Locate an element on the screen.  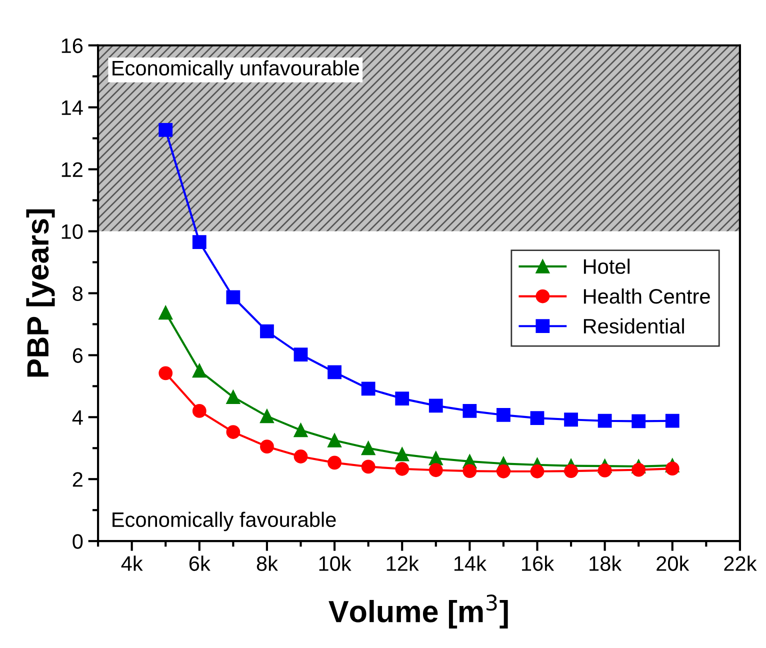
y-axis-title: PBP [years] is located at coordinates (40, 293).